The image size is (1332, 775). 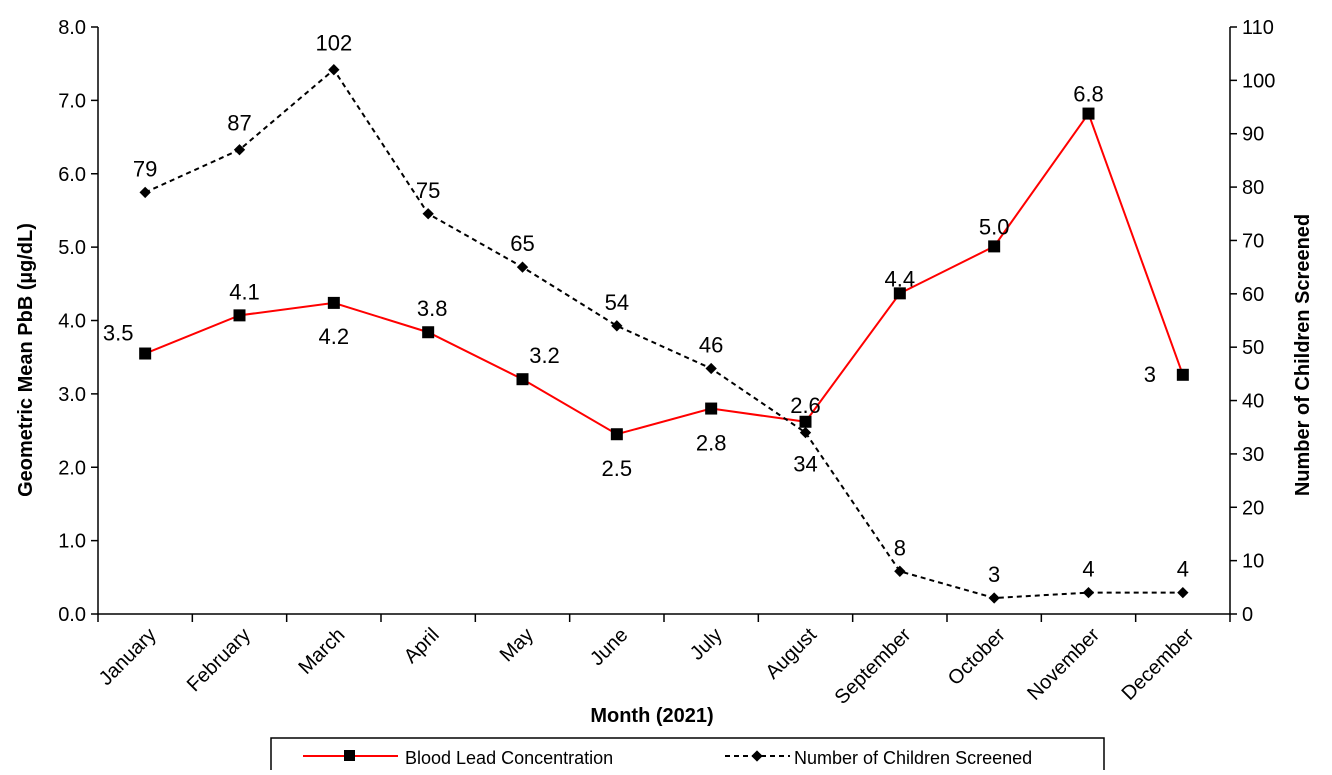 I want to click on data-label-blood-lead: 4.2, so click(x=334, y=336).